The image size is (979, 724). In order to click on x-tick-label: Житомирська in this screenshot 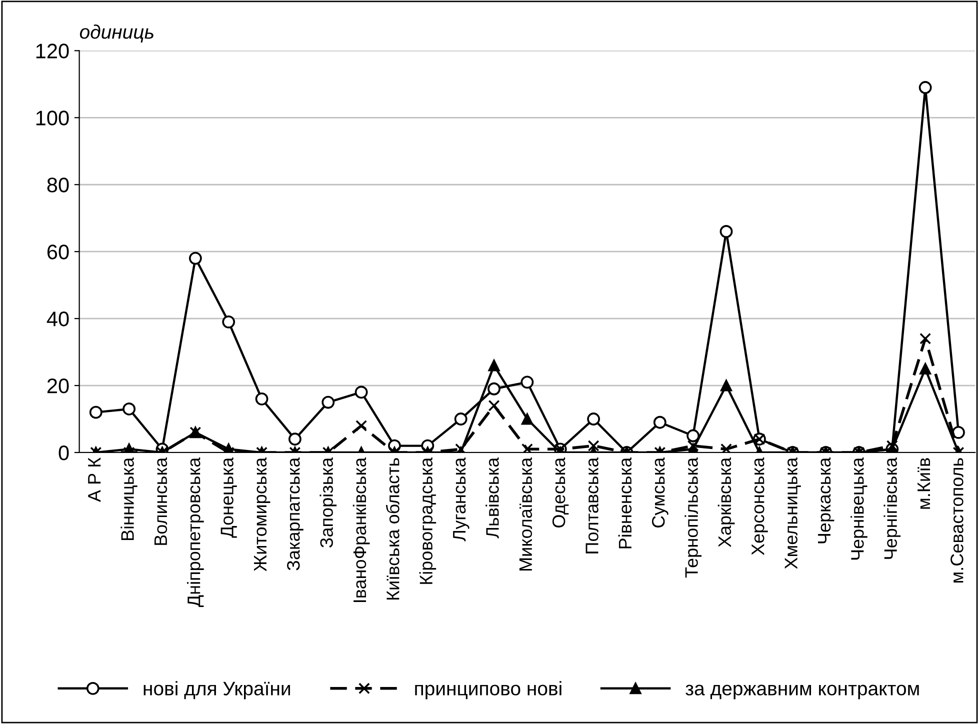, I will do `click(262, 514)`.